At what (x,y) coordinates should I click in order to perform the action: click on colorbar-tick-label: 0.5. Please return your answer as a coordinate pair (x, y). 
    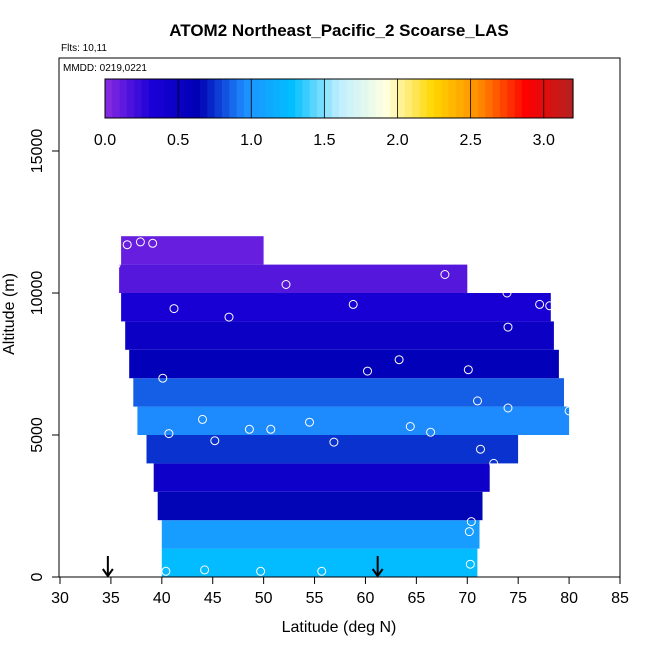
    Looking at the image, I should click on (178, 140).